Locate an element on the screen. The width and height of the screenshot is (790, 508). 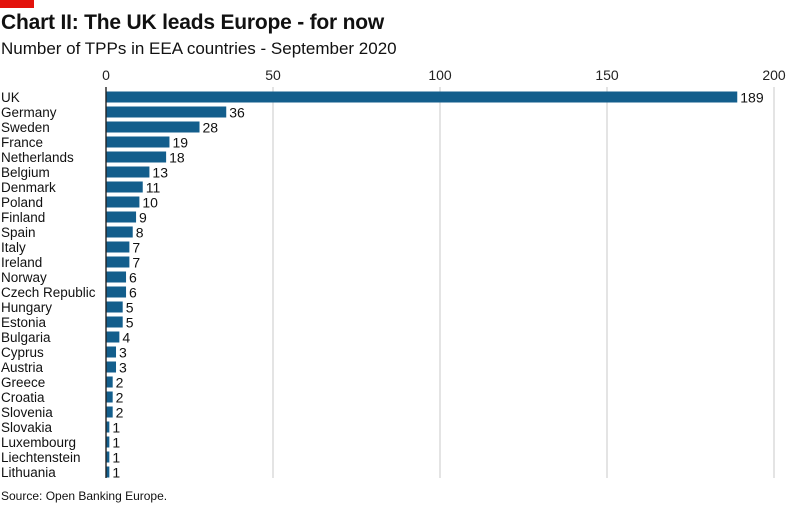
value-label-sweden: 28 is located at coordinates (211, 128).